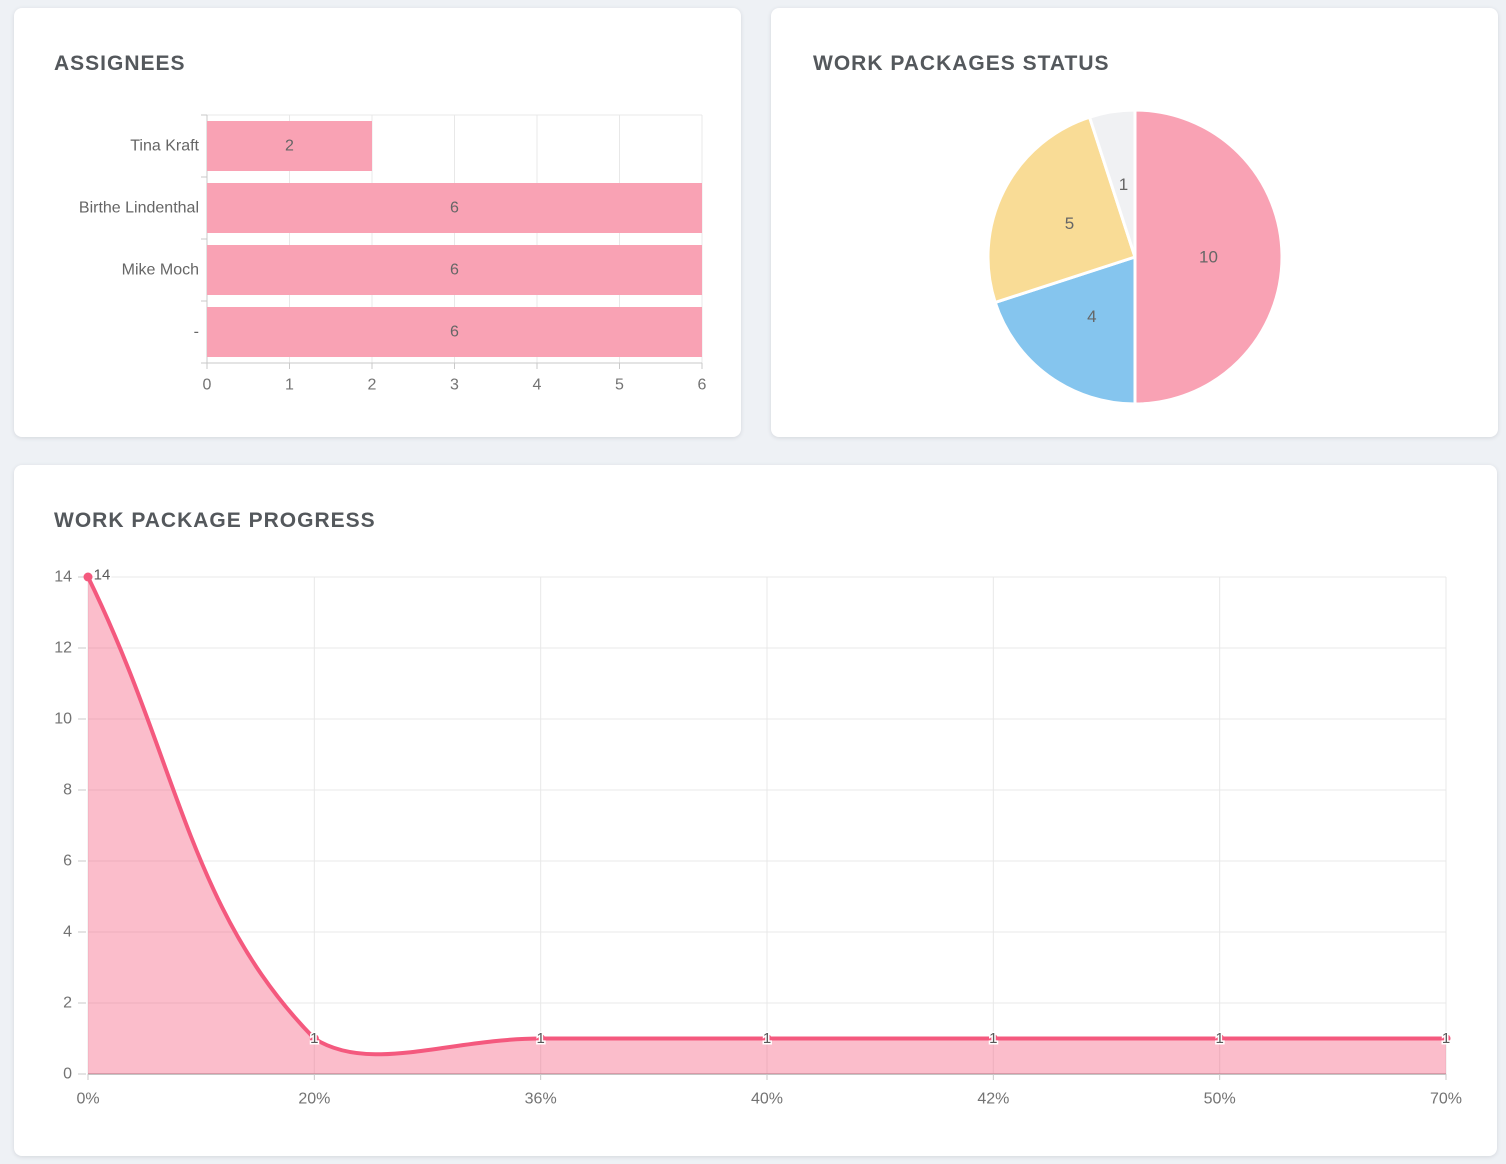 The image size is (1506, 1164). I want to click on line-y-tick-label: 8, so click(67, 790).